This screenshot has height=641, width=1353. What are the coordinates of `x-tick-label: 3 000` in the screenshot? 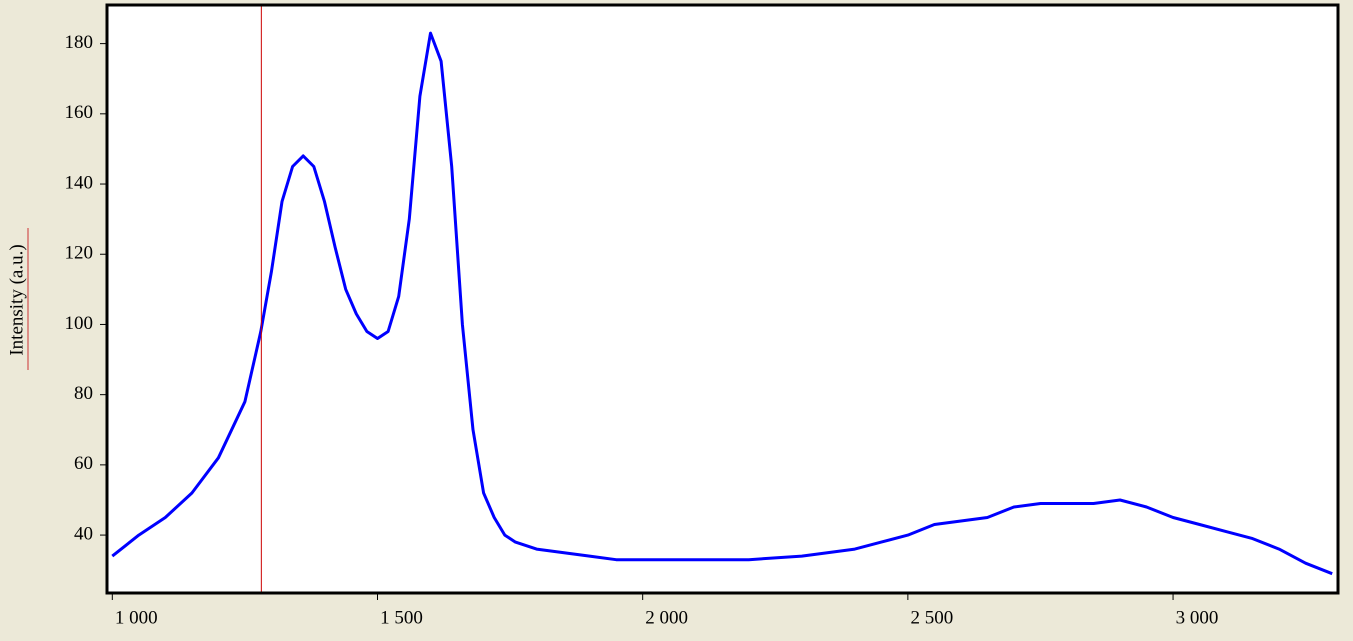 It's located at (1197, 617).